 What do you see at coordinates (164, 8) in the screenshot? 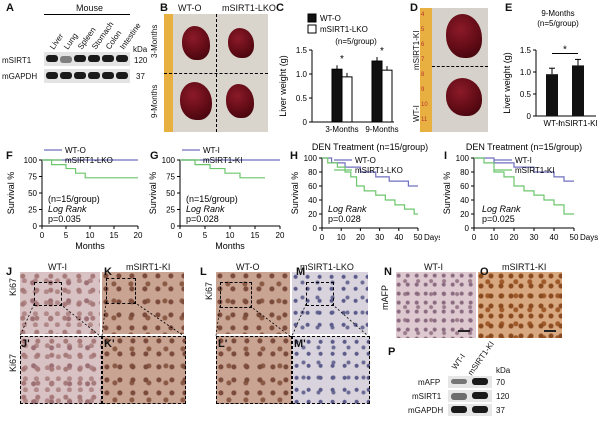
I see `panel-label-b: B` at bounding box center [164, 8].